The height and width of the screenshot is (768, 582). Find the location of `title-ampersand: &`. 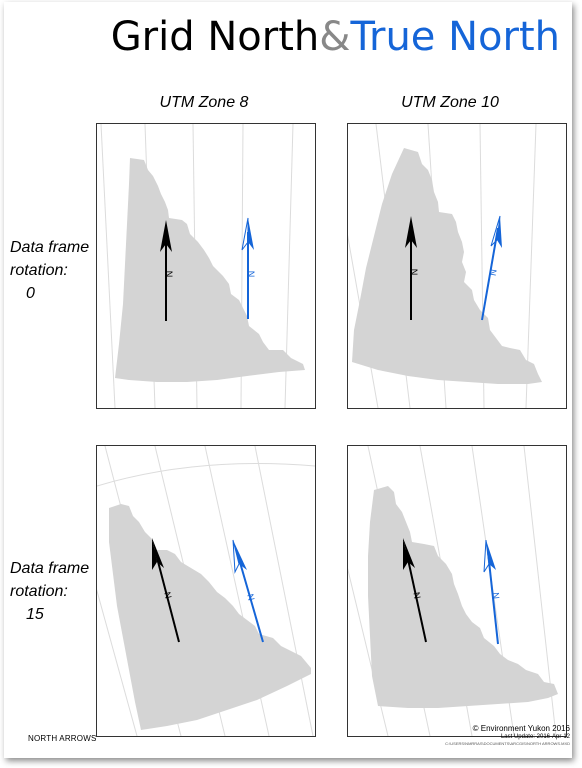

title-ampersand: & is located at coordinates (335, 37).